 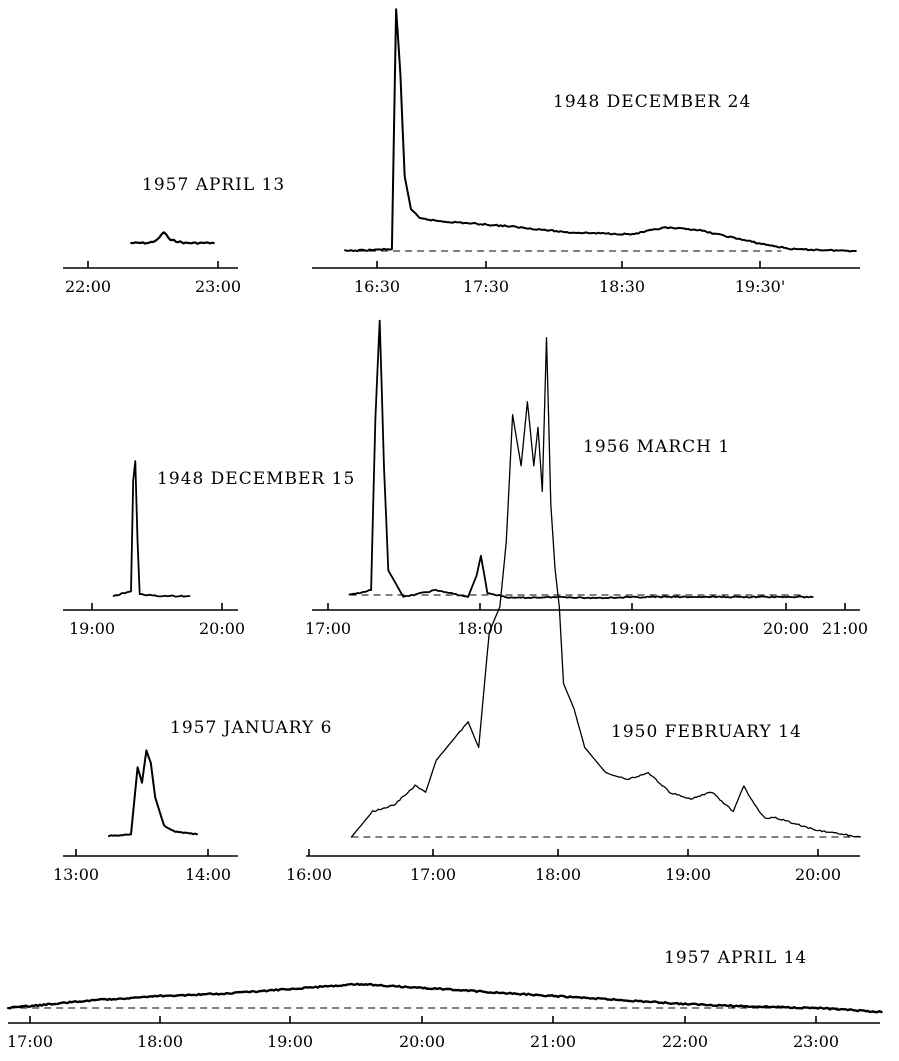 I want to click on panel-2-tick-label: 18:30, so click(x=622, y=286).